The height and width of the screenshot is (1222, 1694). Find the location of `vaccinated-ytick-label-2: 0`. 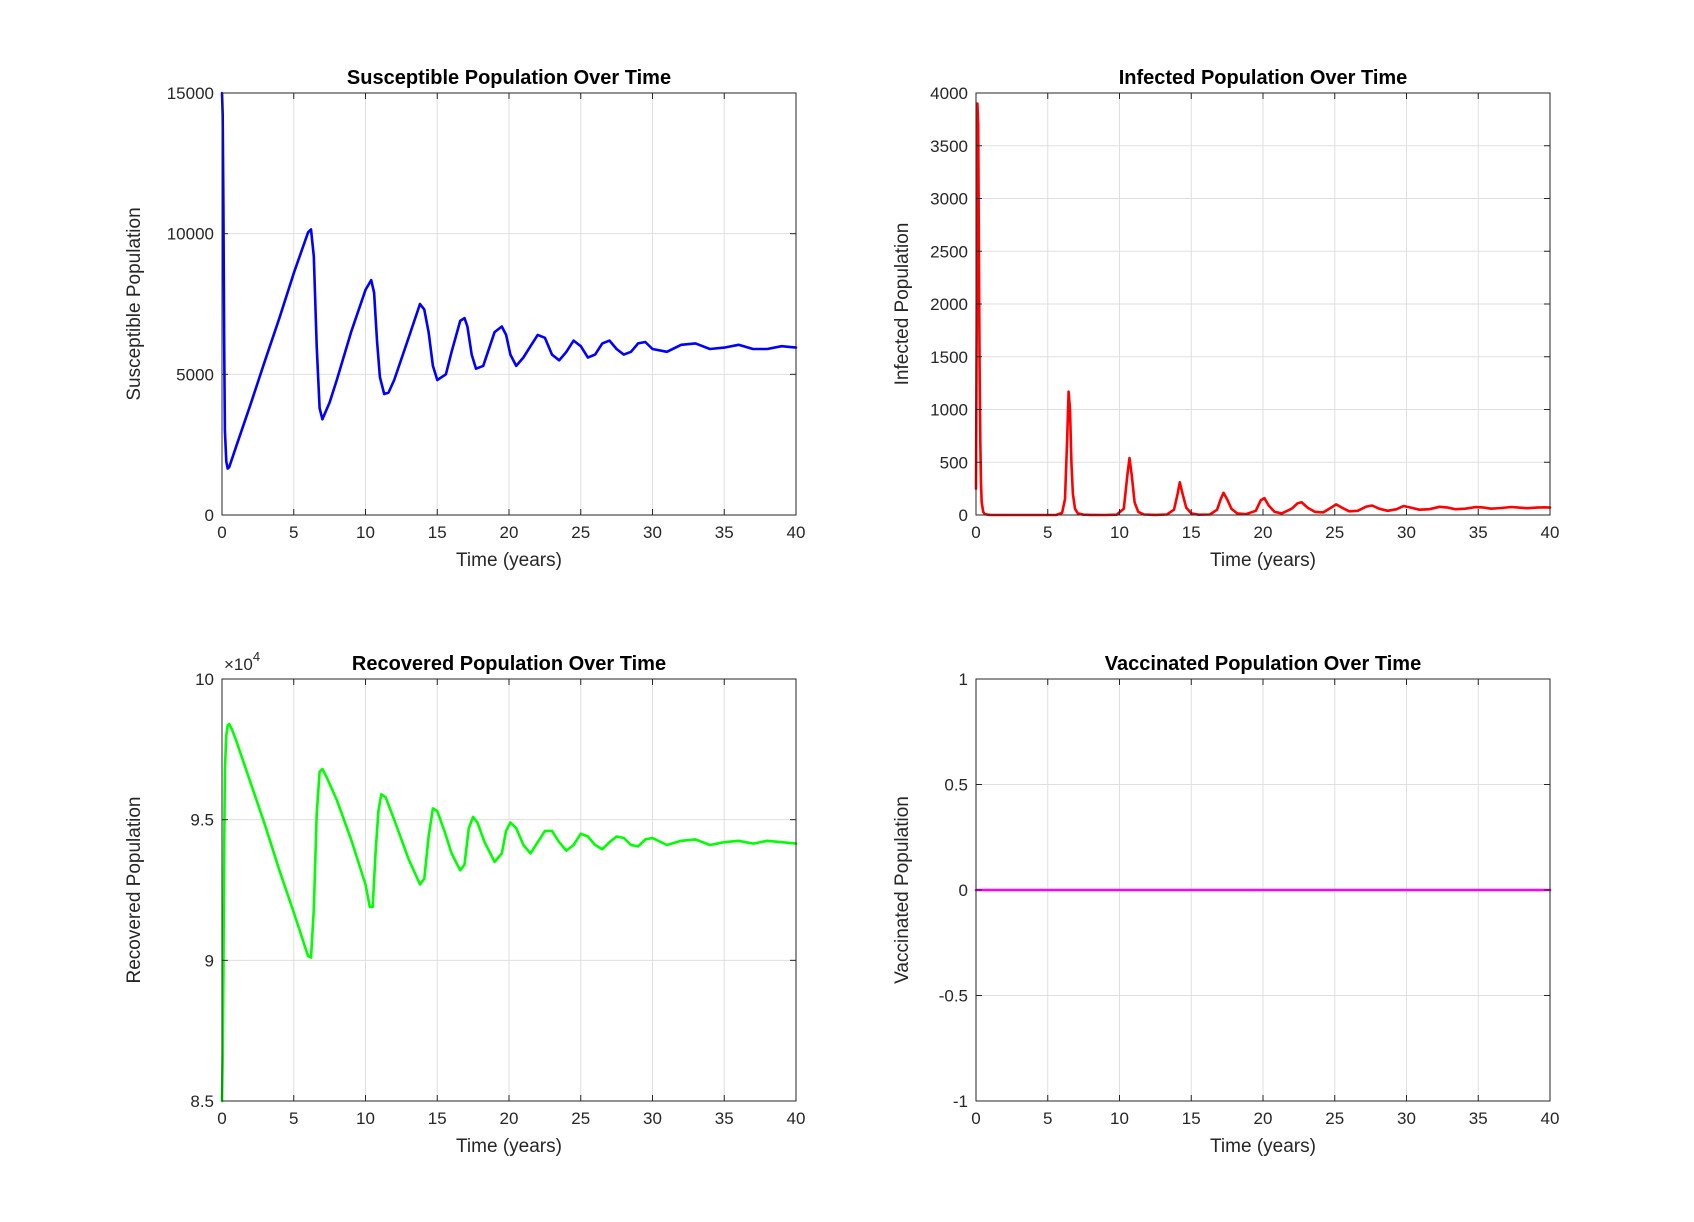

vaccinated-ytick-label-2: 0 is located at coordinates (963, 890).